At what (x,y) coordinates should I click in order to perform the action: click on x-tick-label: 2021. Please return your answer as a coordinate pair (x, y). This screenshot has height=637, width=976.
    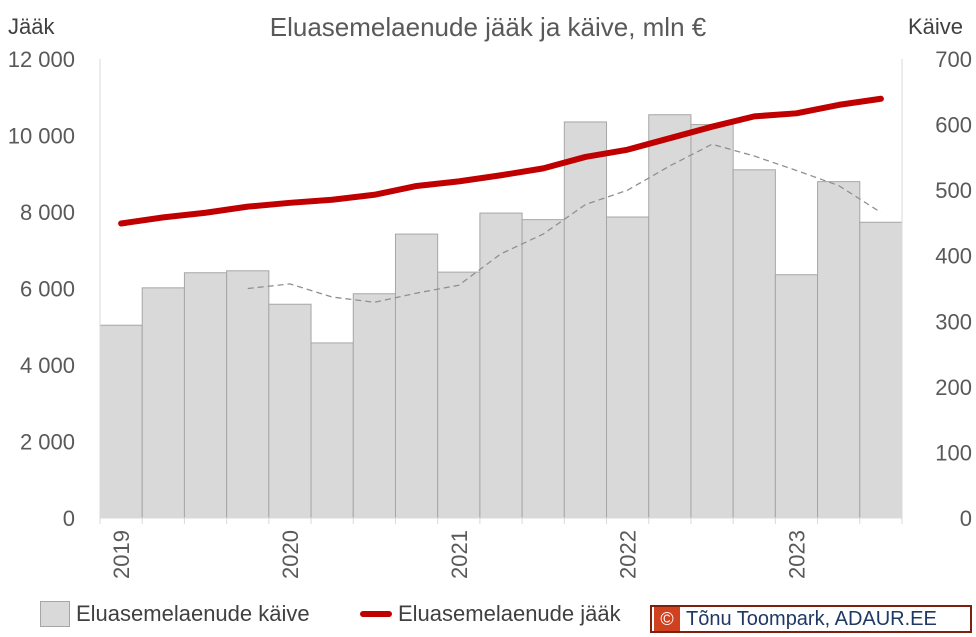
    Looking at the image, I should click on (459, 554).